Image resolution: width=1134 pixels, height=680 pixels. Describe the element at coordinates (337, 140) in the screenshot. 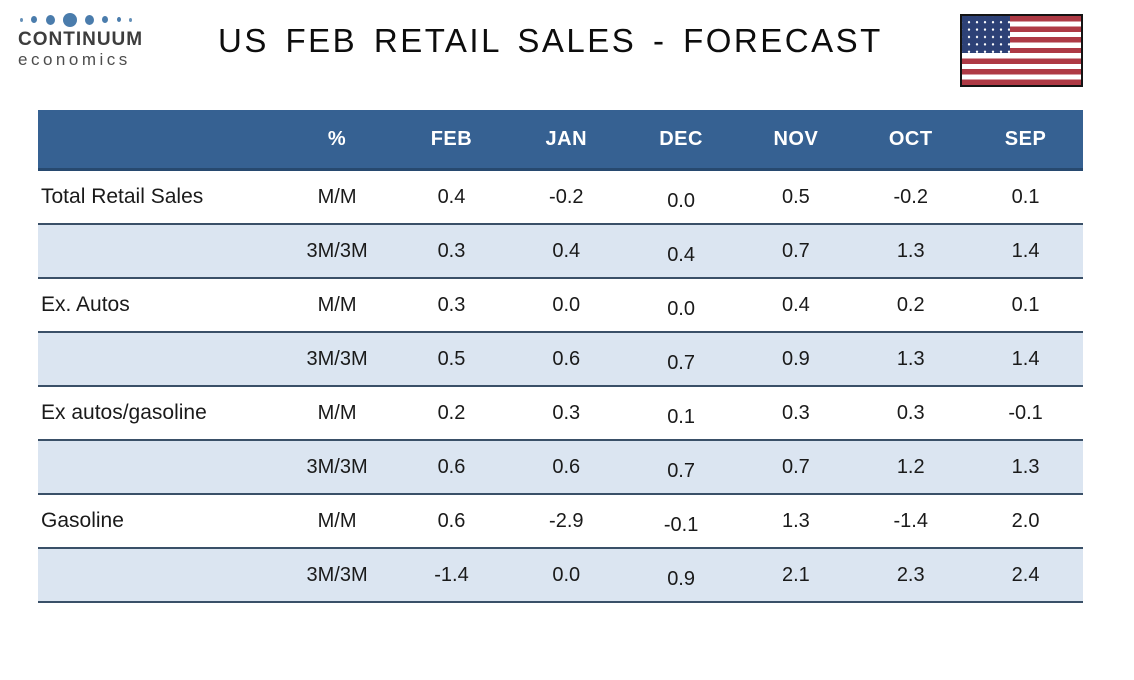

I see `column-header-pct: %` at that location.